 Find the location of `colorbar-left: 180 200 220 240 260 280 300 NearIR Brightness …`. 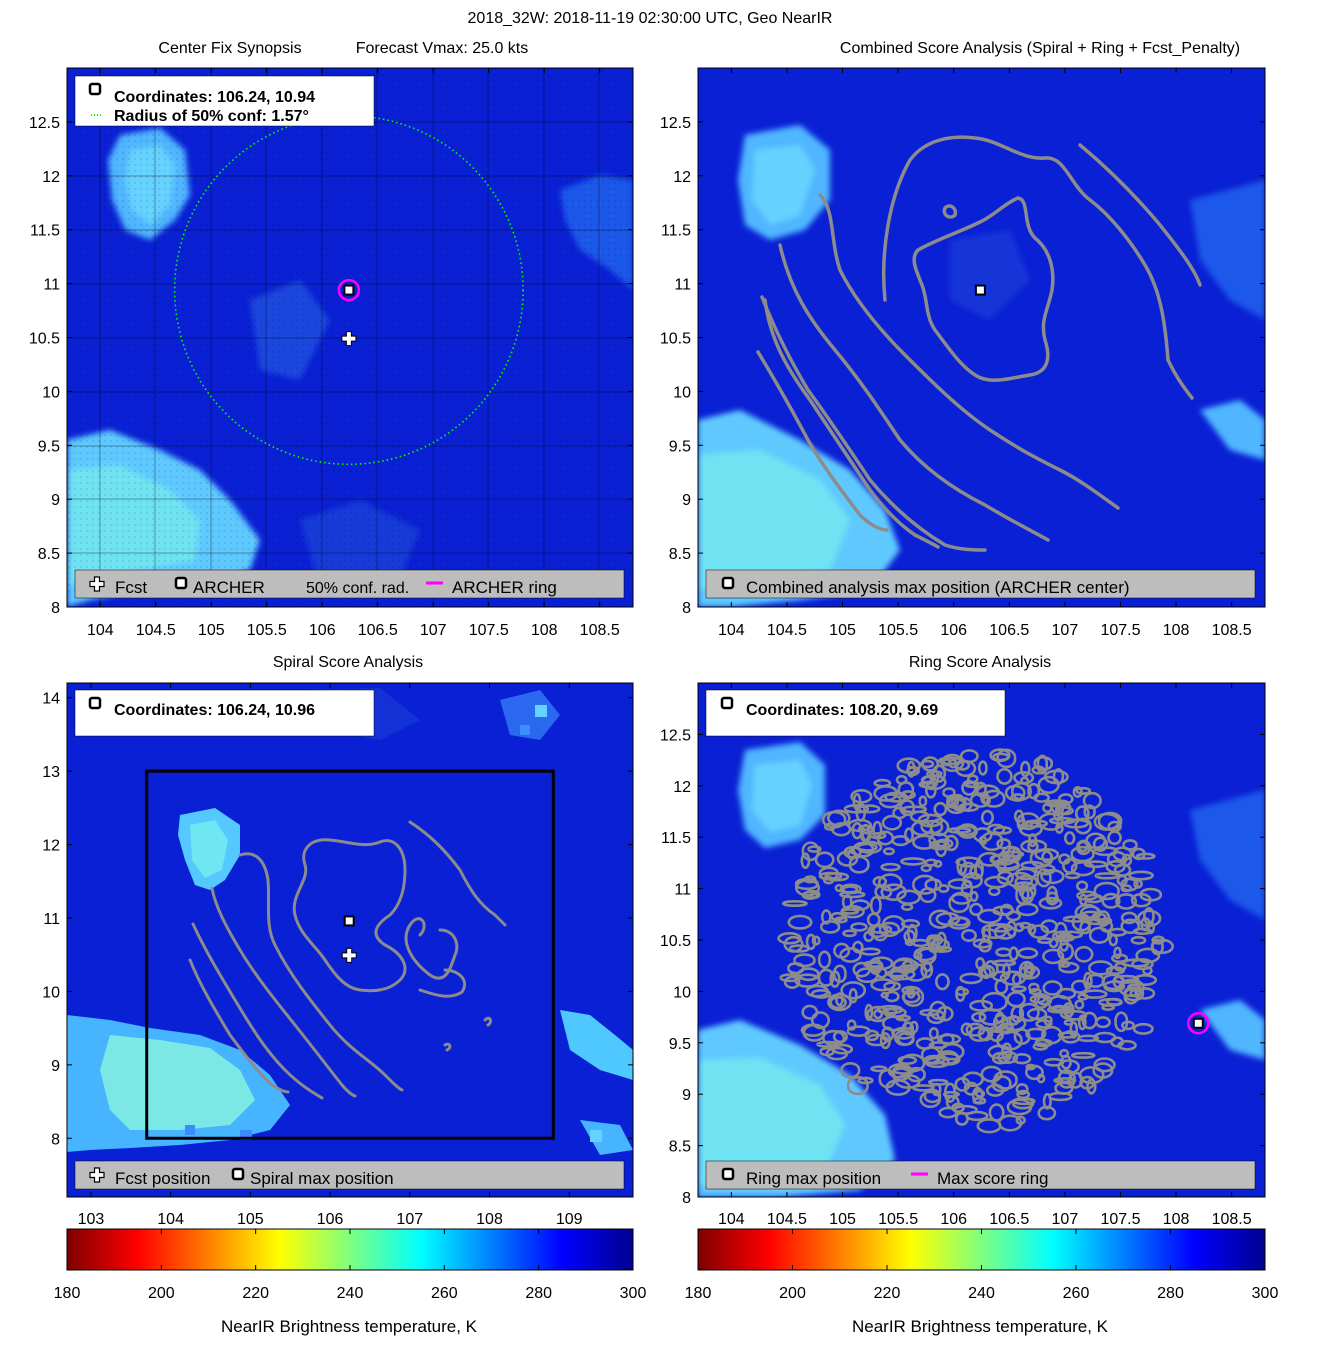

colorbar-left: 180 200 220 240 260 280 300 NearIR Brightness … is located at coordinates (350, 1282).